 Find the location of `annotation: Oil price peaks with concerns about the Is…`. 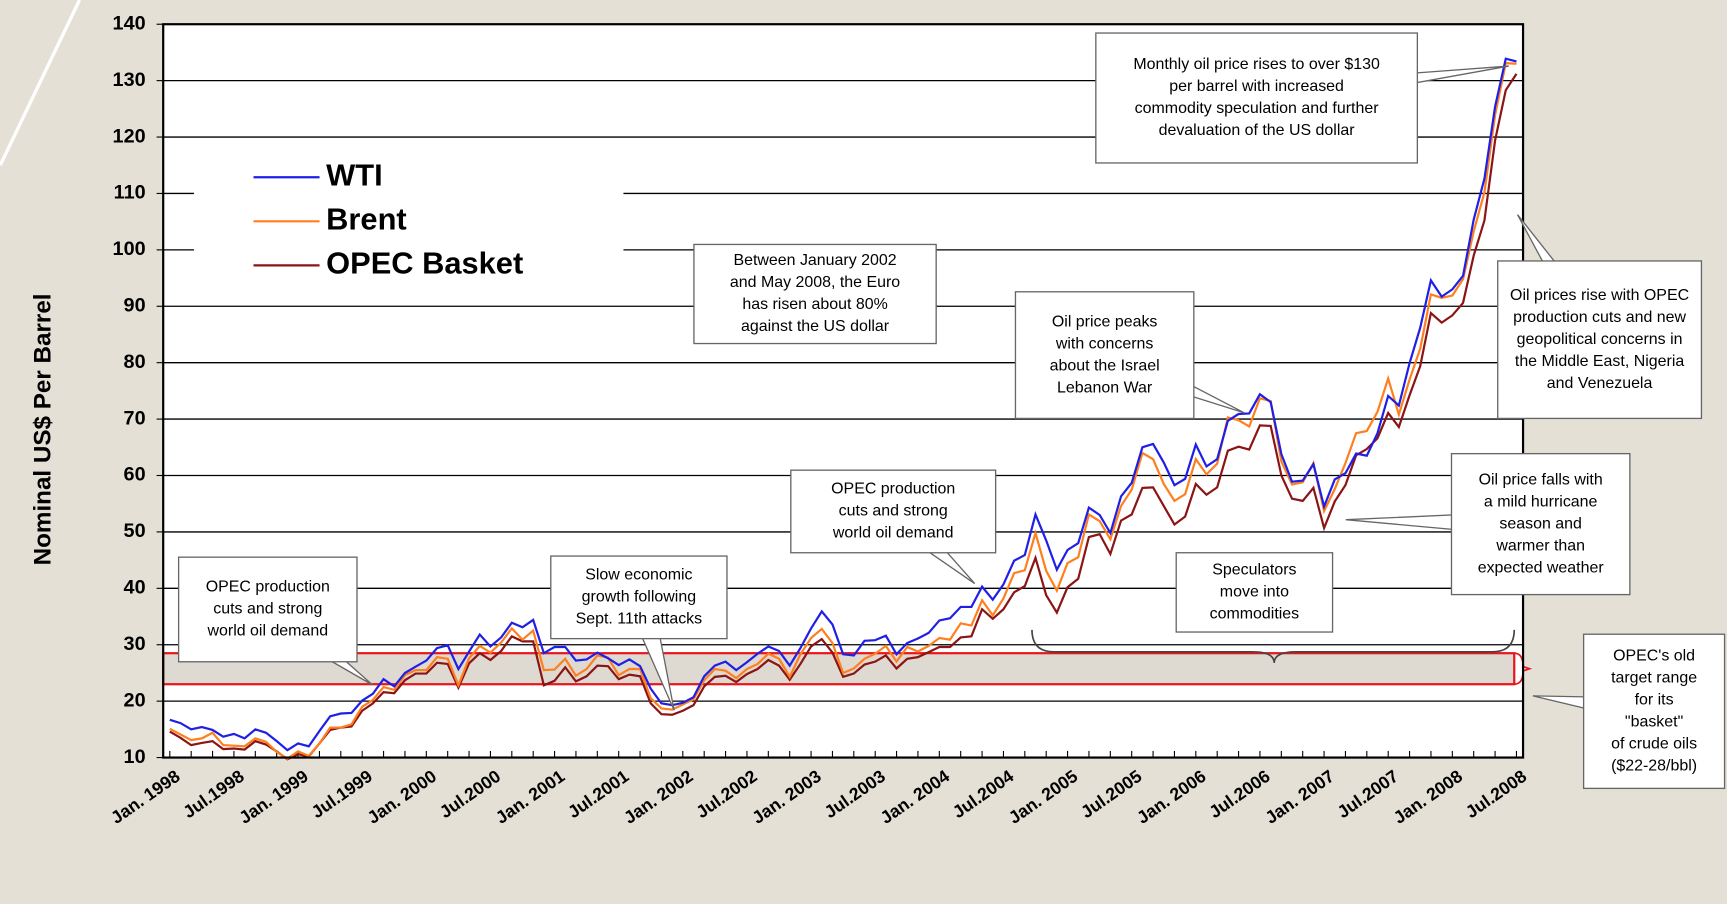

annotation: Oil price peaks with concerns about the Is… is located at coordinates (1129, 355).